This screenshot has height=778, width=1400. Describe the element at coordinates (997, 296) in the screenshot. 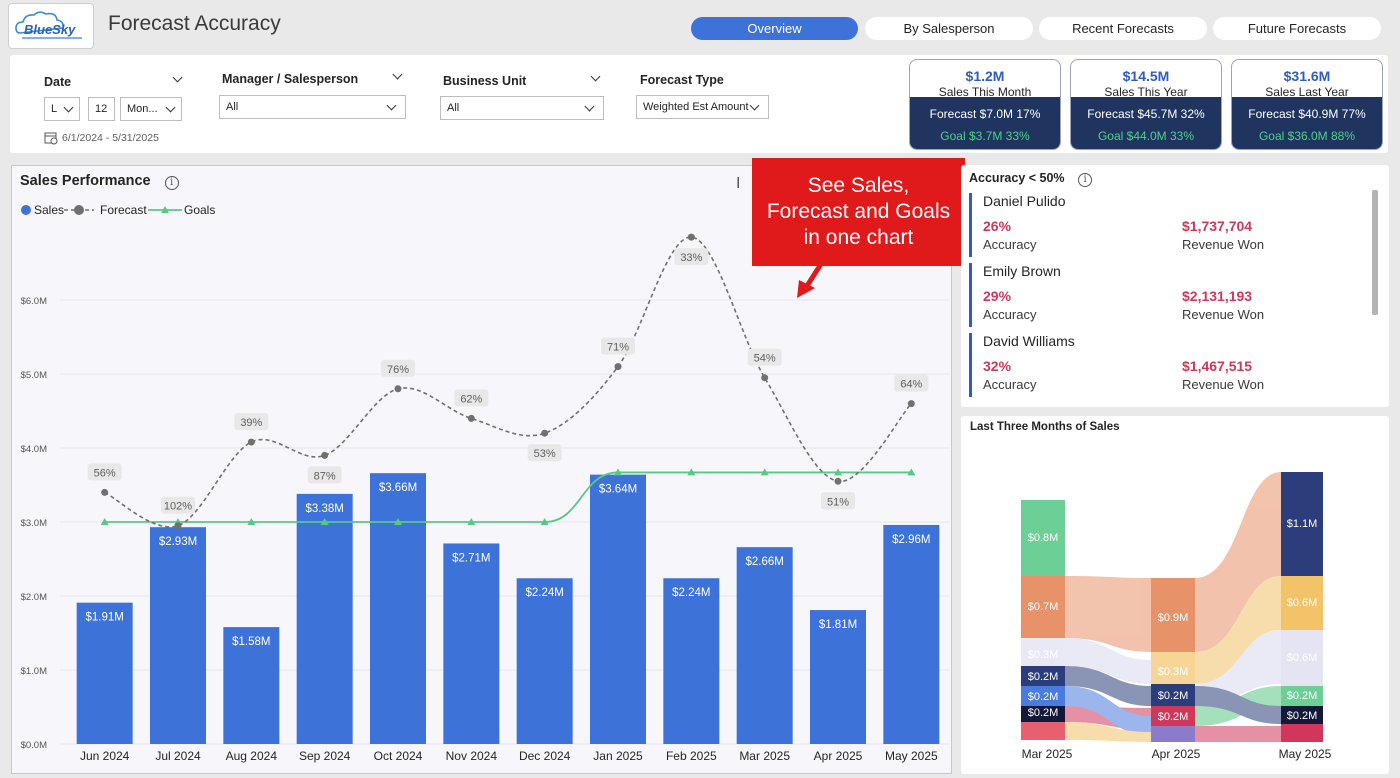

I see `accuracy-value: 29%` at that location.